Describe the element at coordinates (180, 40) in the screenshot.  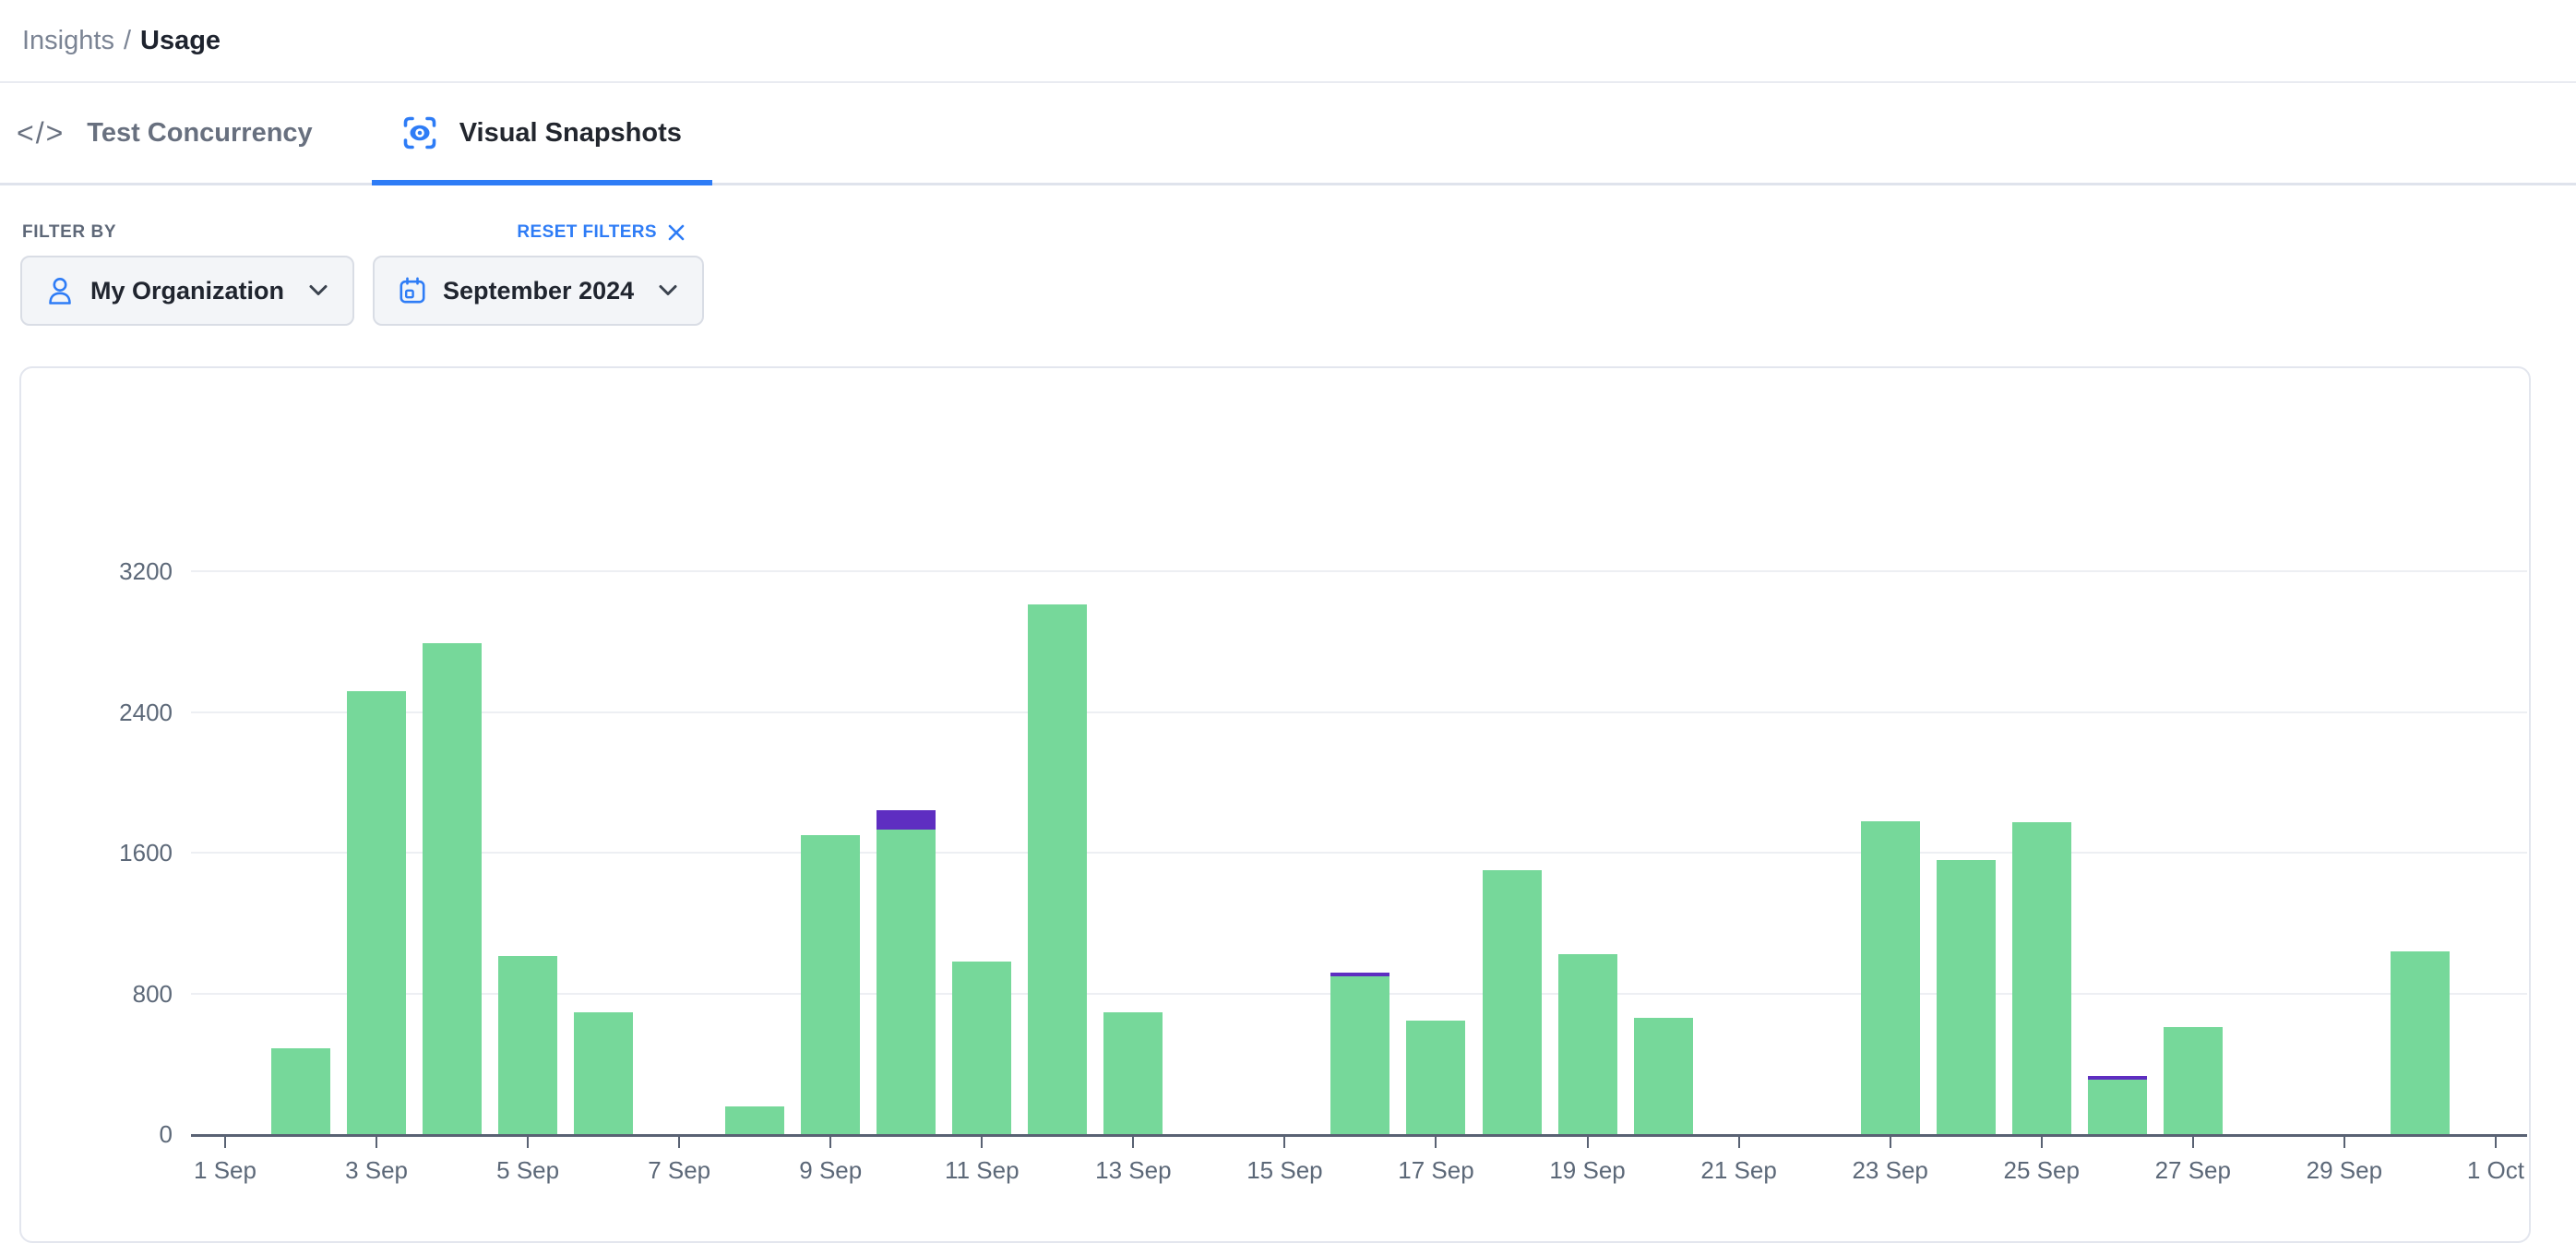
I see `page-title: Usage` at that location.